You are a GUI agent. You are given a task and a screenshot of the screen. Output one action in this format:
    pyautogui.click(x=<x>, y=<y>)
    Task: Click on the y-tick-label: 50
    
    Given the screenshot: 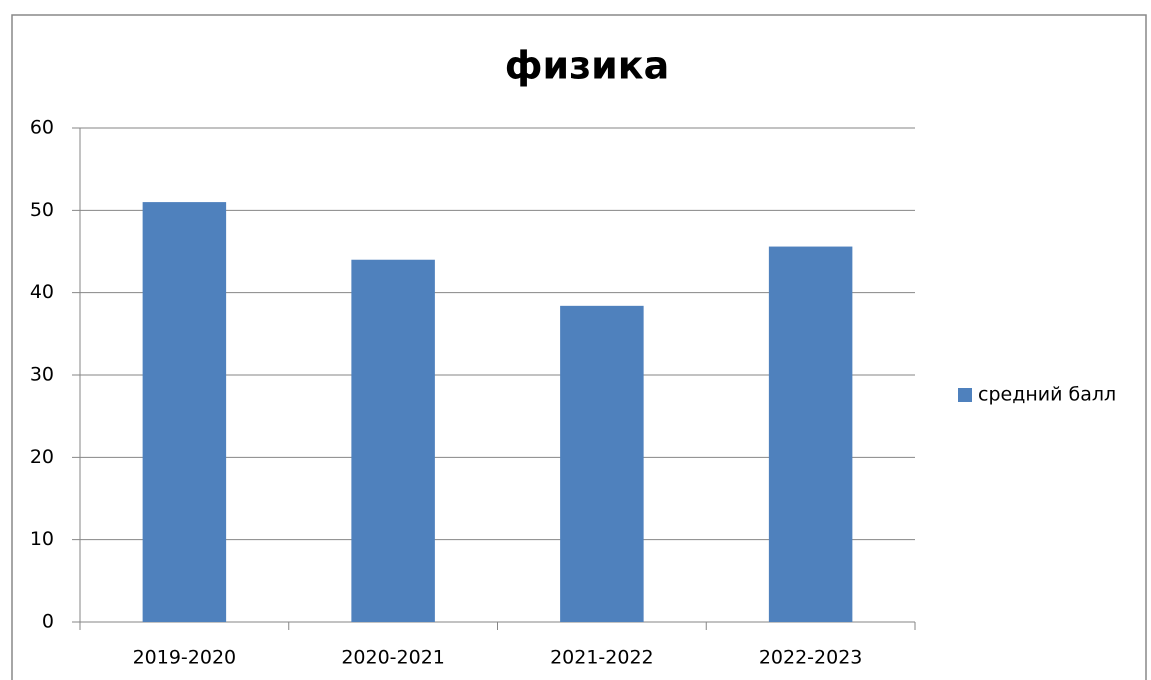 What is the action you would take?
    pyautogui.click(x=42, y=210)
    